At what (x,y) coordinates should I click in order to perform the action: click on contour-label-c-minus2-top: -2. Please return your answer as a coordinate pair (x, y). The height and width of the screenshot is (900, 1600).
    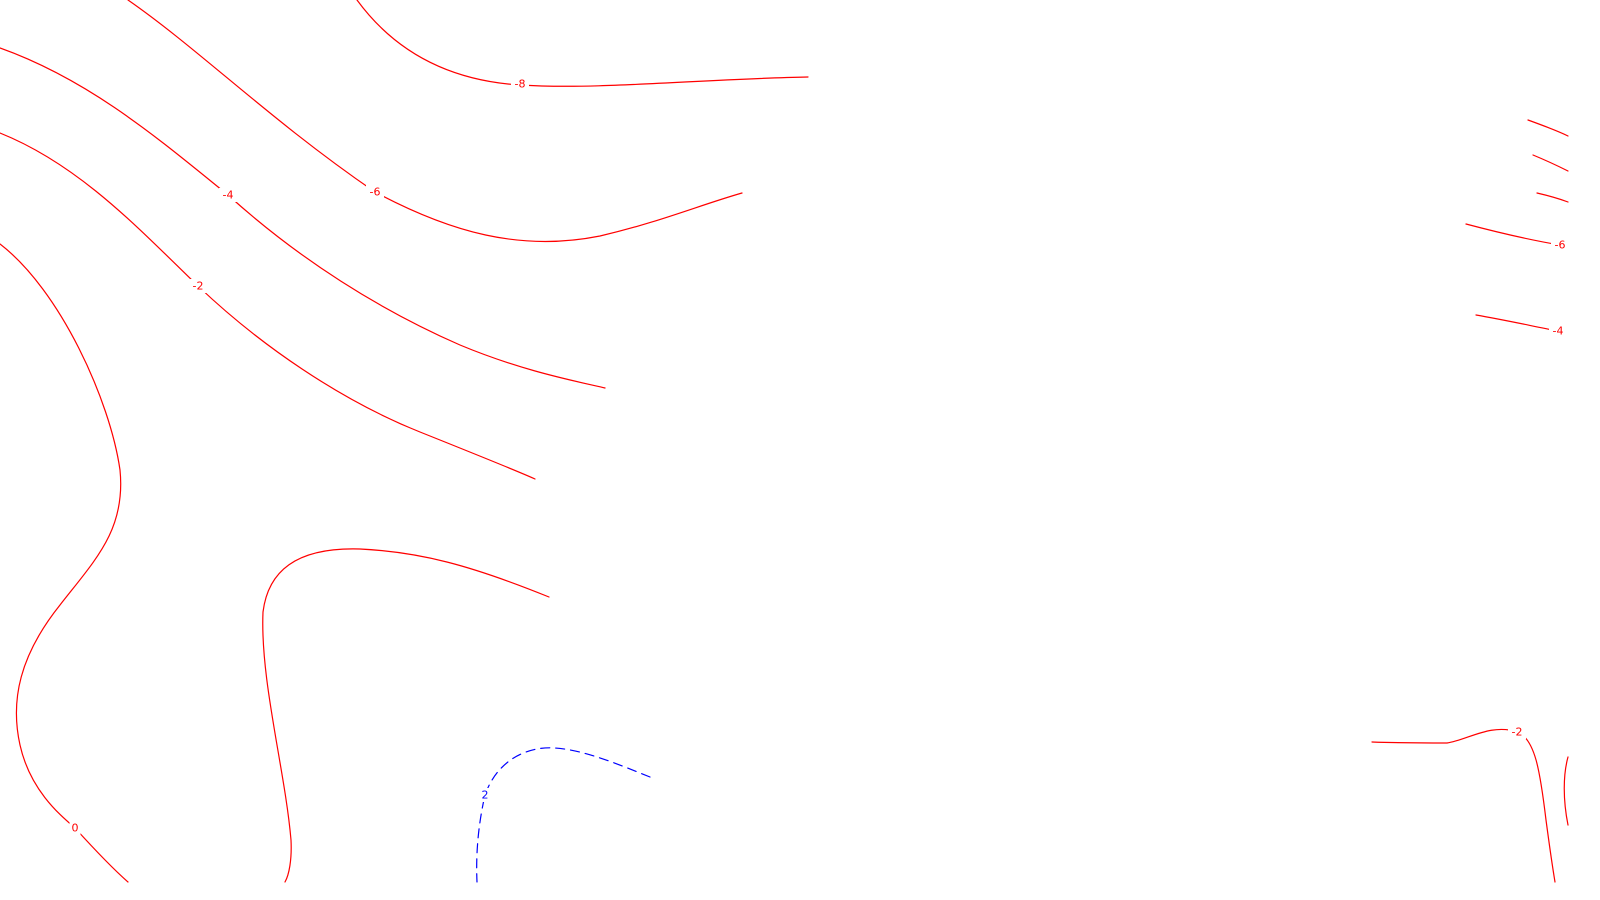
    Looking at the image, I should click on (198, 286).